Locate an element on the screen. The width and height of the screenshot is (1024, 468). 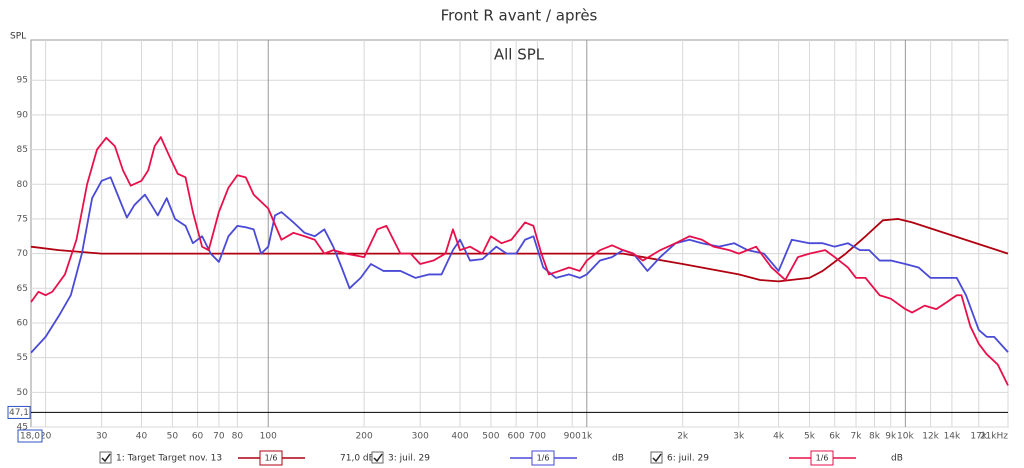
x-tick-label: 700 is located at coordinates (537, 437).